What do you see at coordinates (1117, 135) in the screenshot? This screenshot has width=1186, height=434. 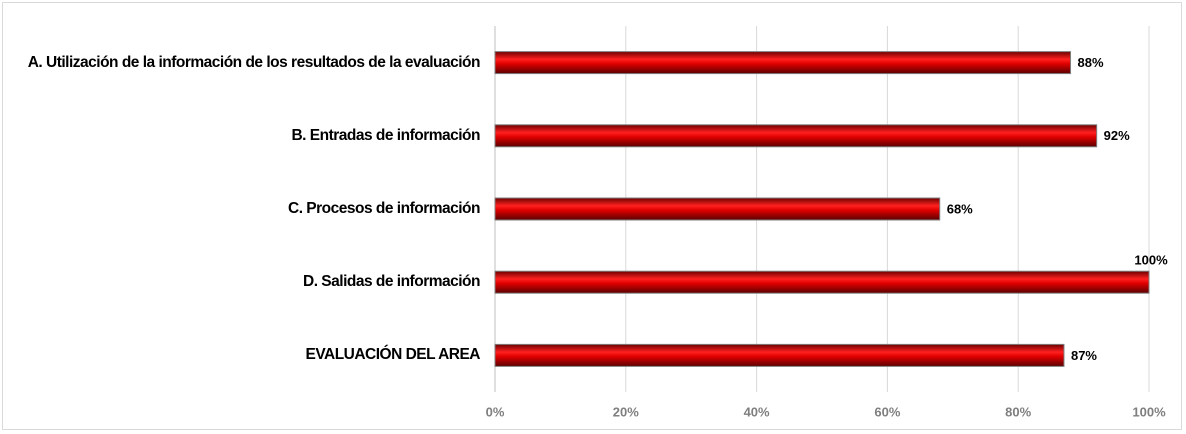 I see `data-label: 92%` at bounding box center [1117, 135].